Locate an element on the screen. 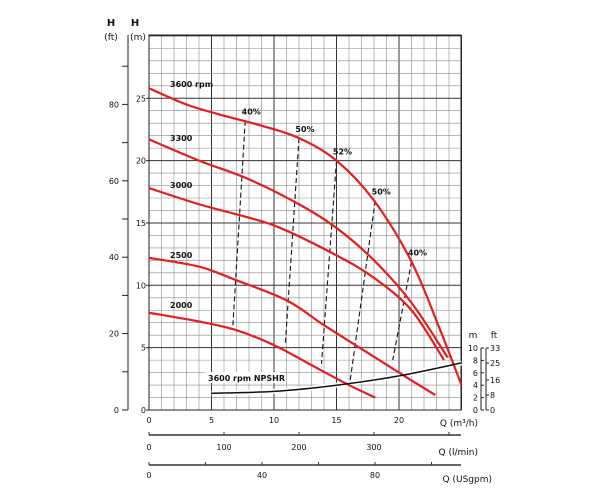 The width and height of the screenshot is (600, 504). y-tick-label-ft: 60 is located at coordinates (114, 181).